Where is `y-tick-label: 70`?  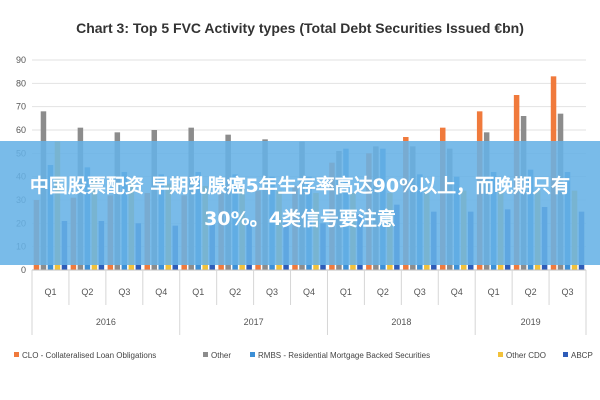 y-tick-label: 70 is located at coordinates (21, 107).